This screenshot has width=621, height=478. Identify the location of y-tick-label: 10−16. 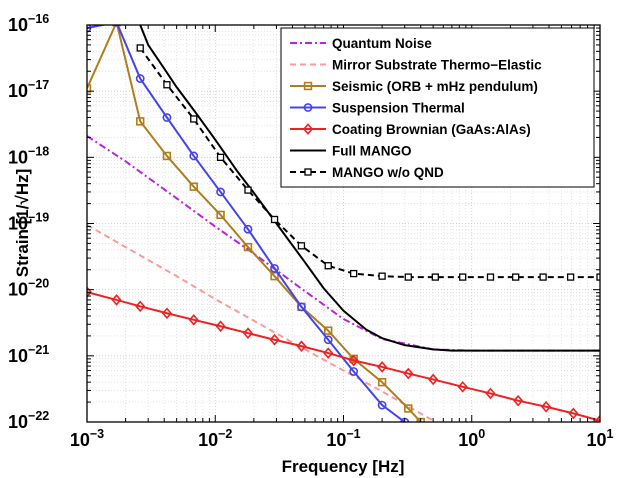
(28, 23).